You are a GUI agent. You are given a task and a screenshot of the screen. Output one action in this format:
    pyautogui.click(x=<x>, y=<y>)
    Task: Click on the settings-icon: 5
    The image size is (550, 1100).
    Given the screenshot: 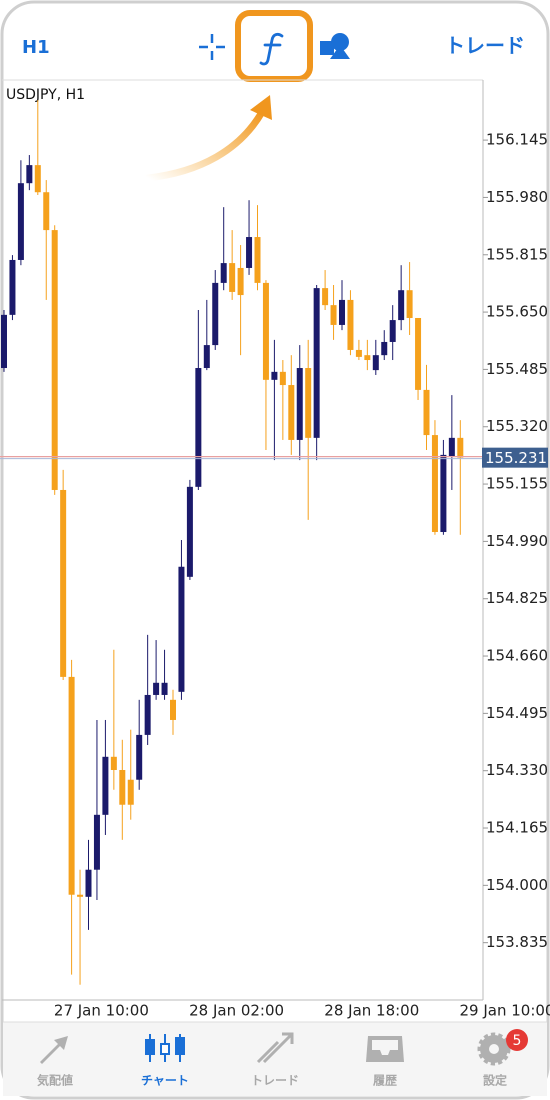 What is the action you would take?
    pyautogui.click(x=502, y=1047)
    